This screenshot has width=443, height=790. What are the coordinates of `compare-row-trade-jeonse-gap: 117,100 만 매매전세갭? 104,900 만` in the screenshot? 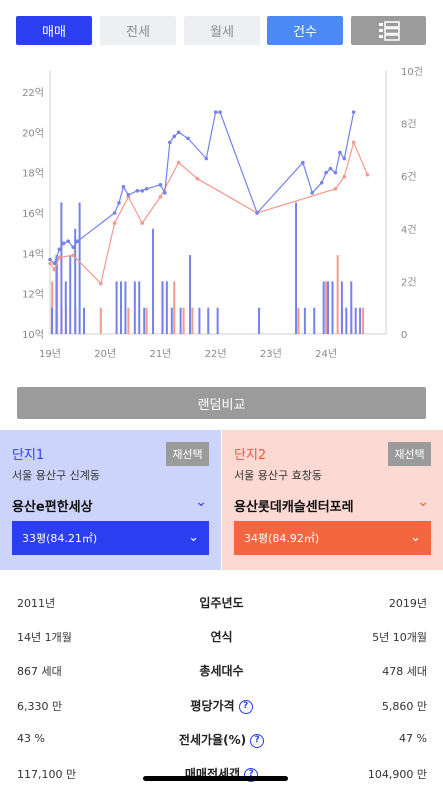 It's located at (221, 773).